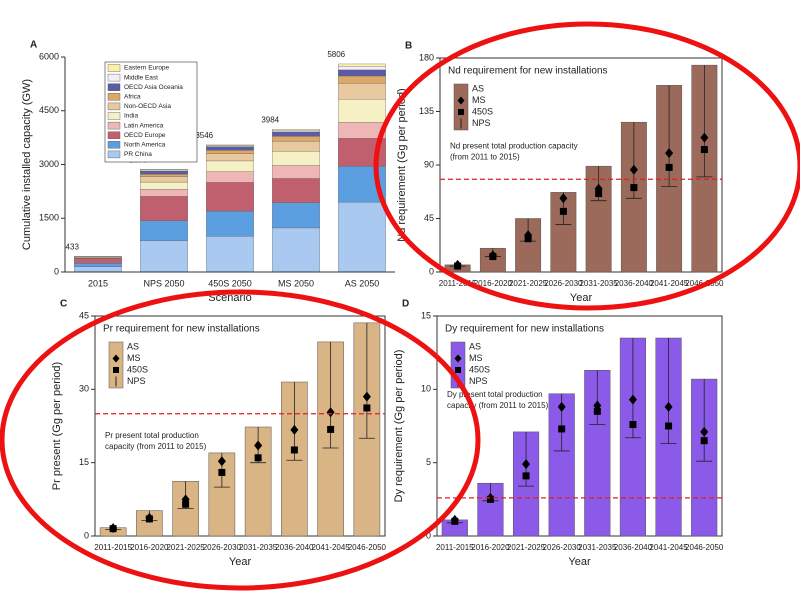 Image resolution: width=800 pixels, height=596 pixels. I want to click on legend-box, so click(151, 112).